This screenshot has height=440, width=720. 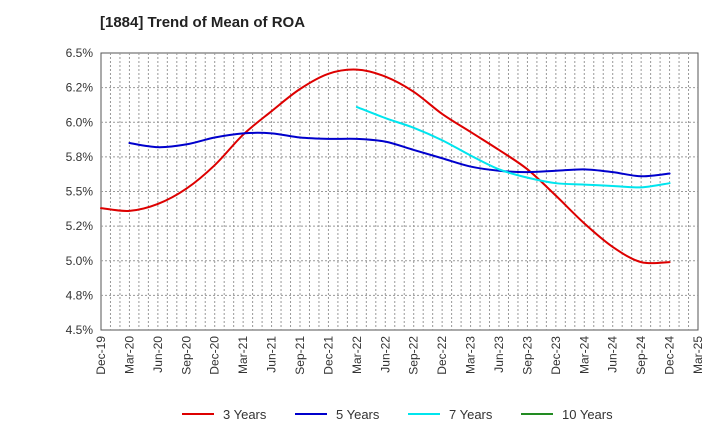 What do you see at coordinates (357, 355) in the screenshot?
I see `x-tick-label: Mar-22` at bounding box center [357, 355].